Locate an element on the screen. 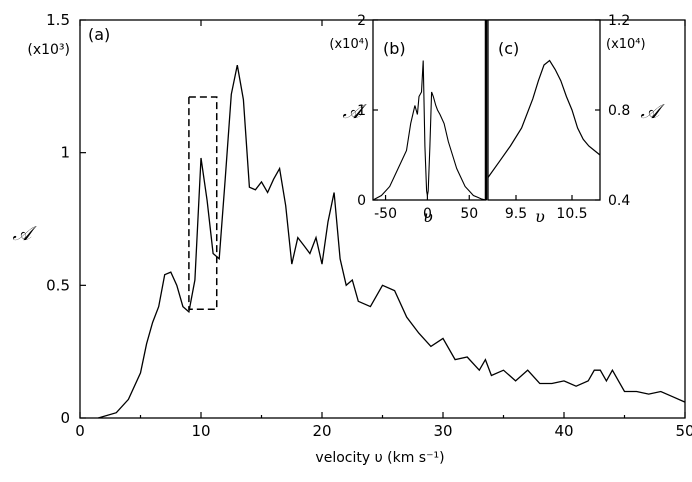 The height and width of the screenshot is (482, 692). panel-c-ytick-label: 0.8 is located at coordinates (619, 111).